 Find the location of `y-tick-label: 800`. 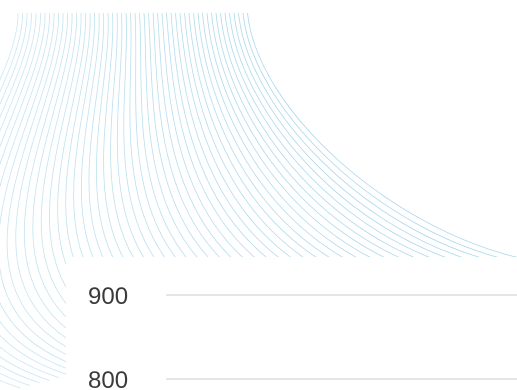

y-tick-label: 800 is located at coordinates (108, 378).